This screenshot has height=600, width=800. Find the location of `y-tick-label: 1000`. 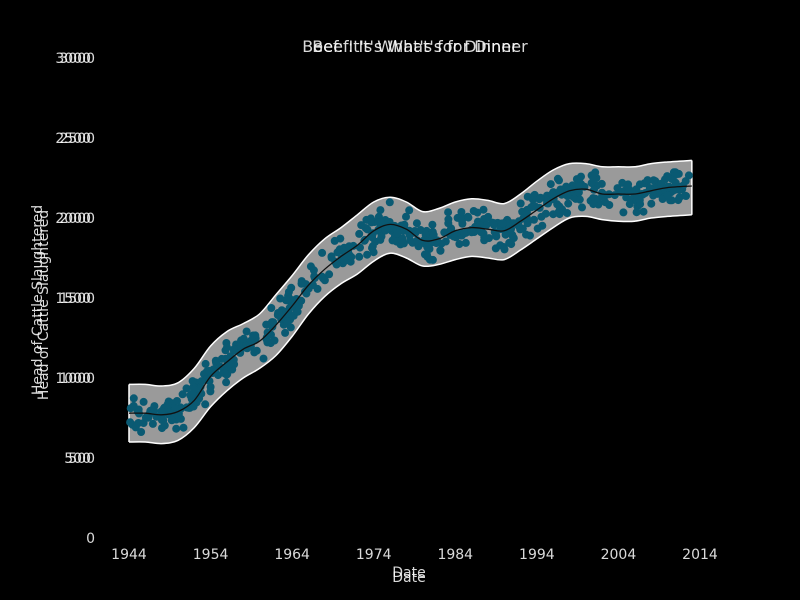

y-tick-label: 1000 is located at coordinates (77, 379).